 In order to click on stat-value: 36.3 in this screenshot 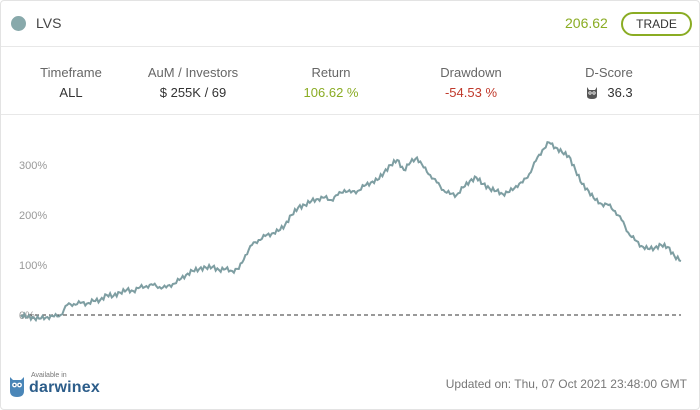, I will do `click(609, 94)`.